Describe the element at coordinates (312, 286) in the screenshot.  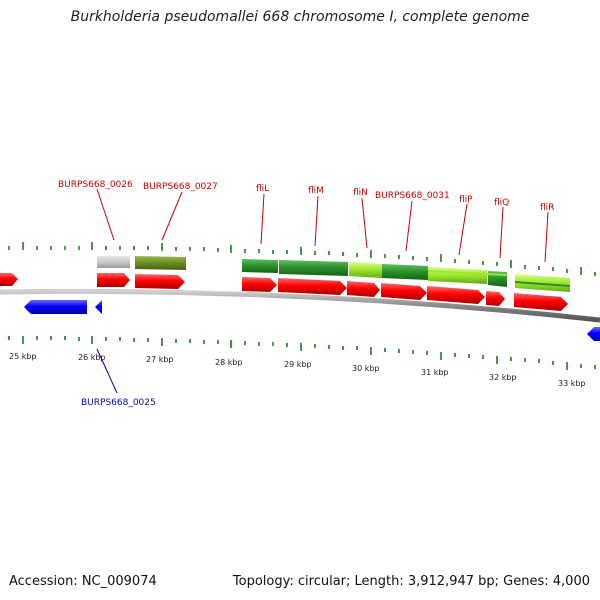
I see `cds-arrow-fliM` at that location.